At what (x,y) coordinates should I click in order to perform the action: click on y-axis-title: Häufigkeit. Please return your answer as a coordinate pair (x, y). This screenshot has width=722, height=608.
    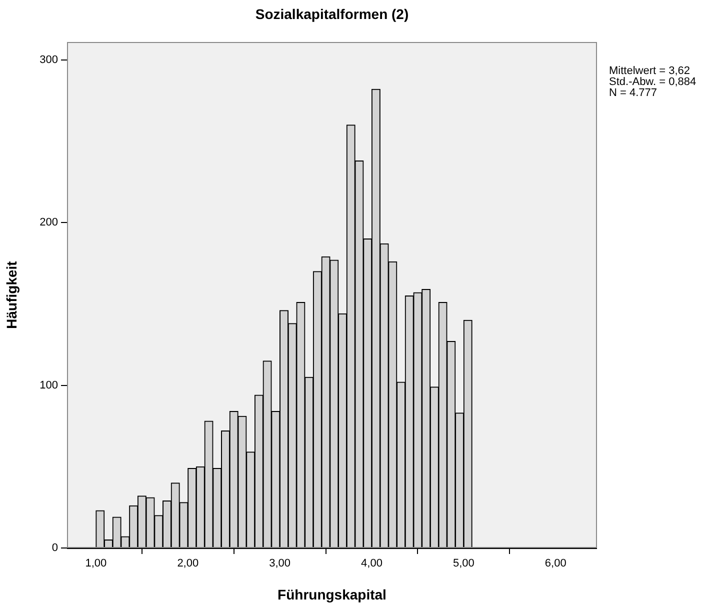
    Looking at the image, I should click on (11, 294).